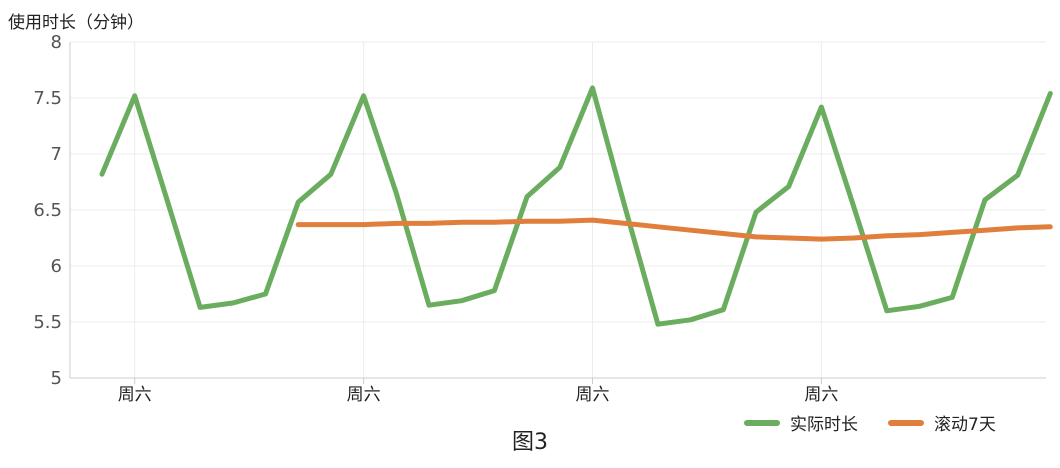 The image size is (1060, 468). I want to click on y-tick-label: 8, so click(56, 42).